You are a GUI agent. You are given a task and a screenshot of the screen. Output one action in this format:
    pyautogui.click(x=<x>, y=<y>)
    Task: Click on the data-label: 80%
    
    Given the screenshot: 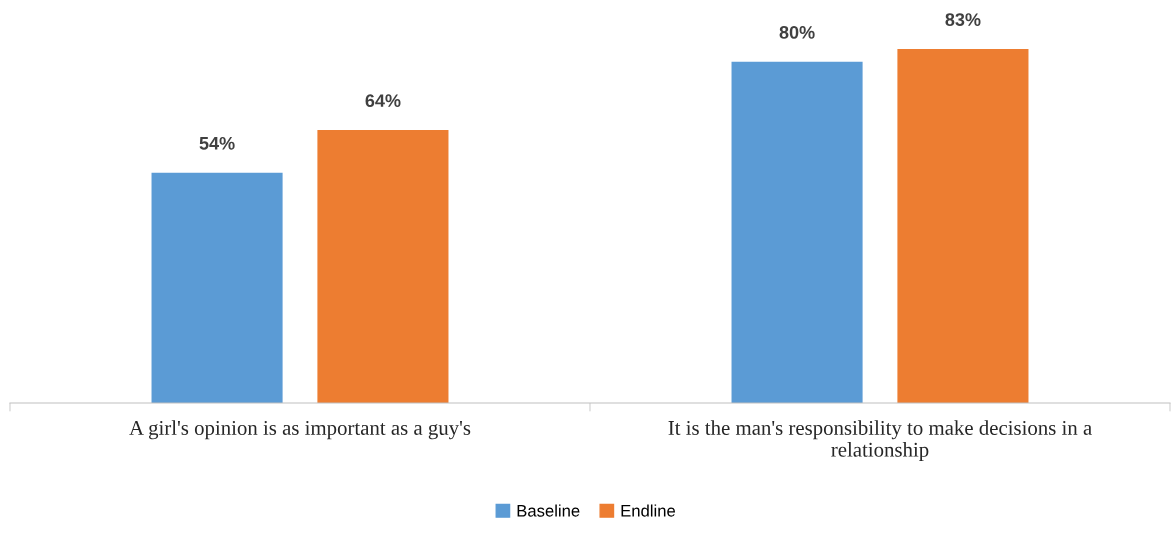 What is the action you would take?
    pyautogui.click(x=797, y=32)
    